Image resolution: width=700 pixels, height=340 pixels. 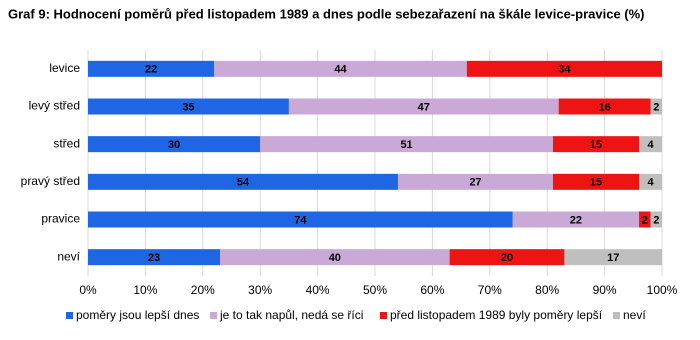 What do you see at coordinates (490, 290) in the screenshot?
I see `x-tick-label: 70%` at bounding box center [490, 290].